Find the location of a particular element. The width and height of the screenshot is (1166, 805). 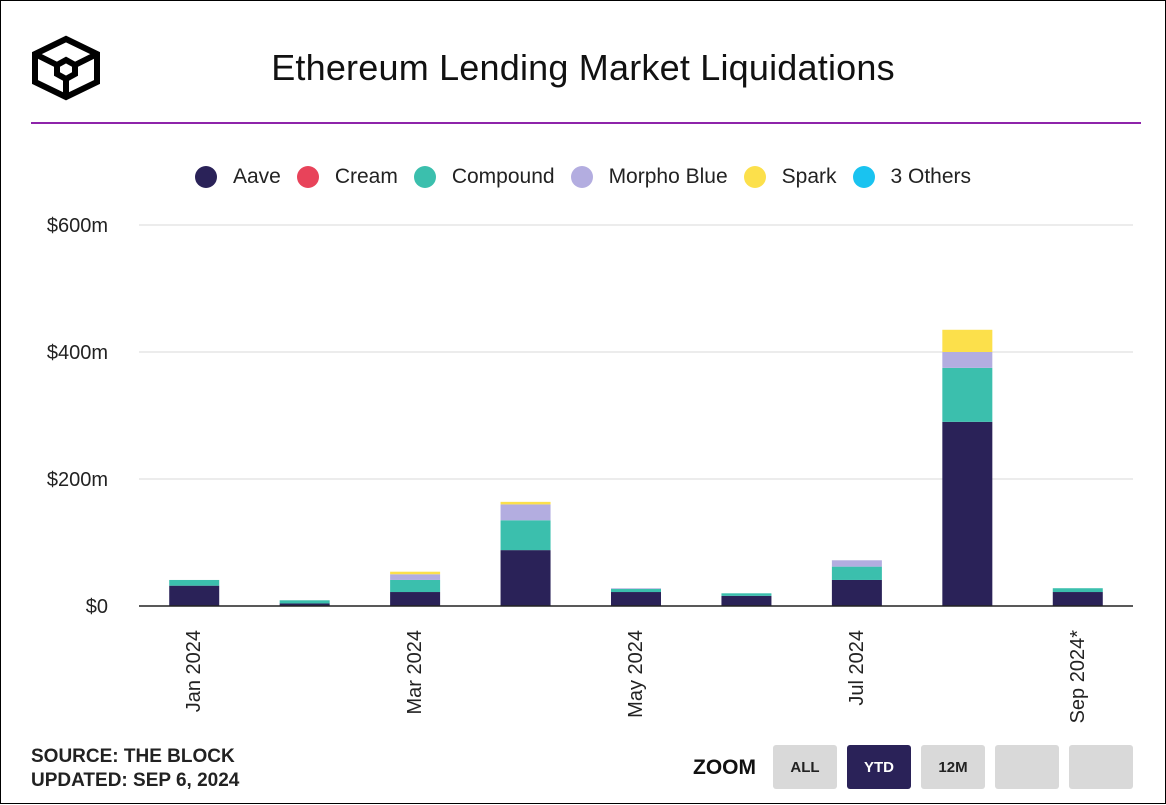

legend-label-3-others: 3 Others is located at coordinates (931, 176).